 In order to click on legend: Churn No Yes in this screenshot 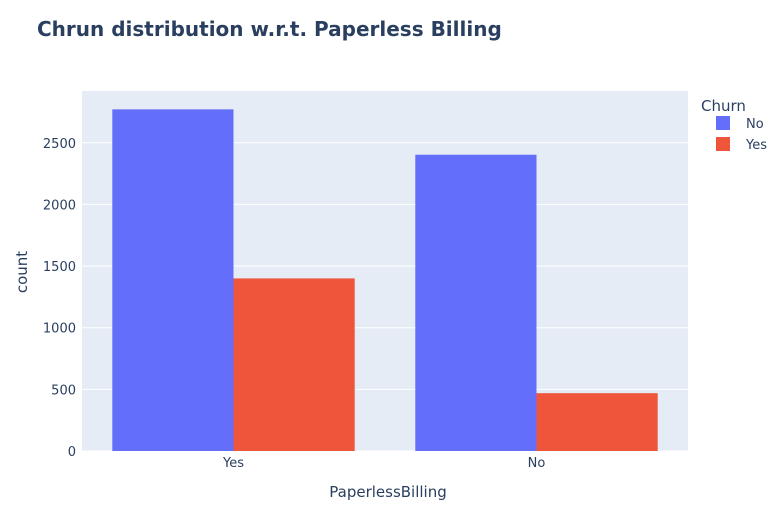, I will do `click(734, 125)`.